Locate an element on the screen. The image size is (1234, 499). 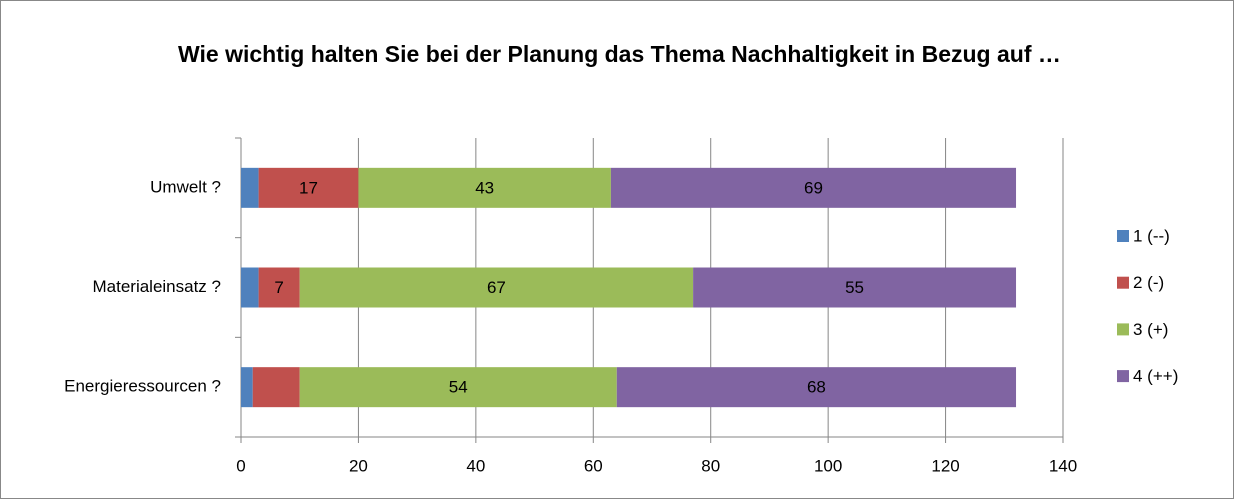
data-label: 69 is located at coordinates (813, 187).